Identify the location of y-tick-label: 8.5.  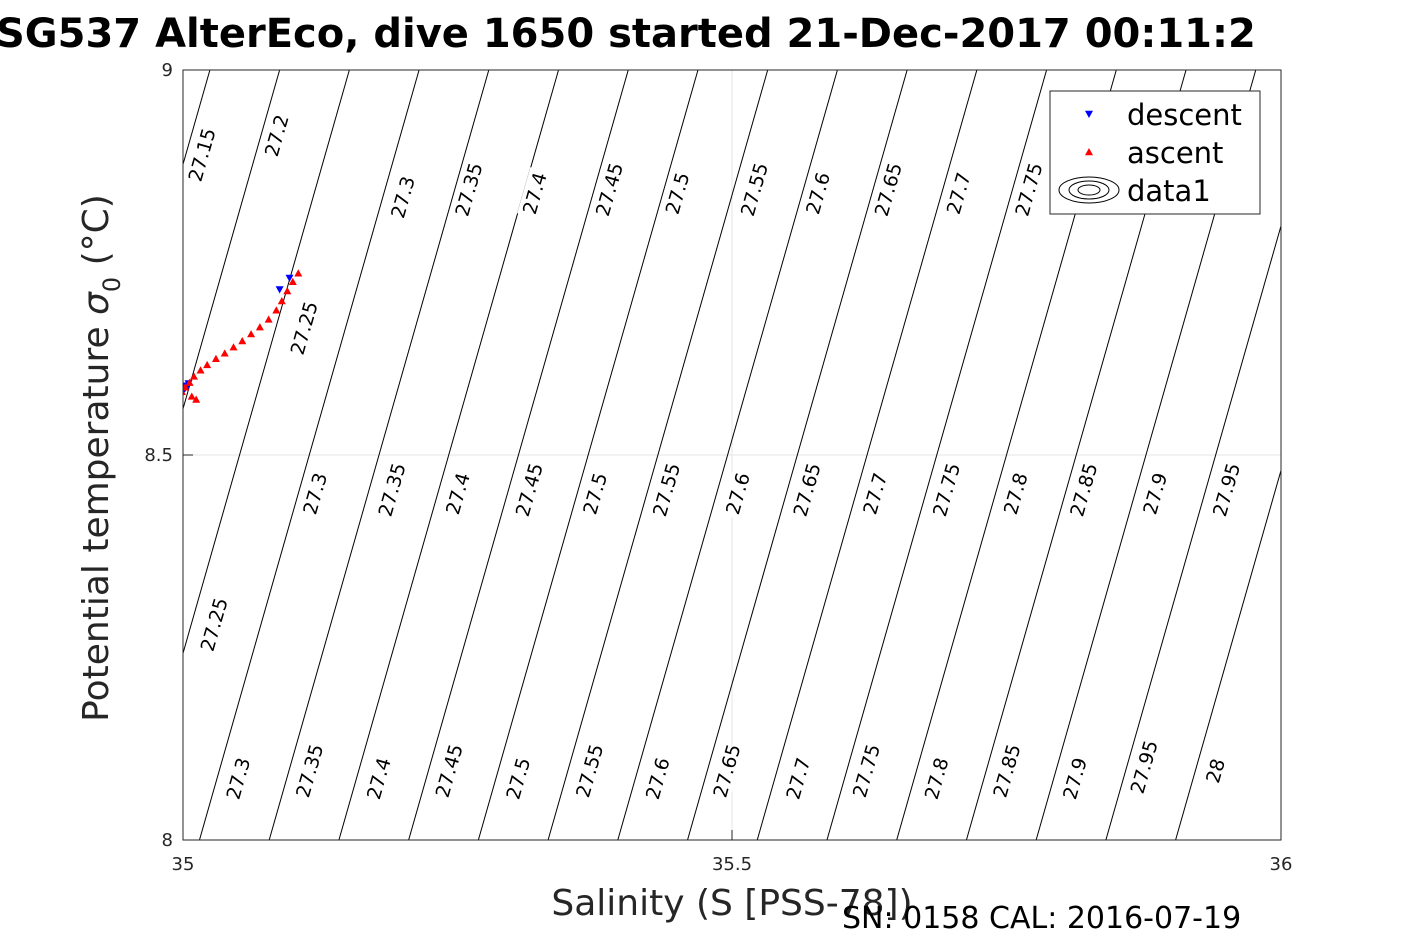
(158, 455).